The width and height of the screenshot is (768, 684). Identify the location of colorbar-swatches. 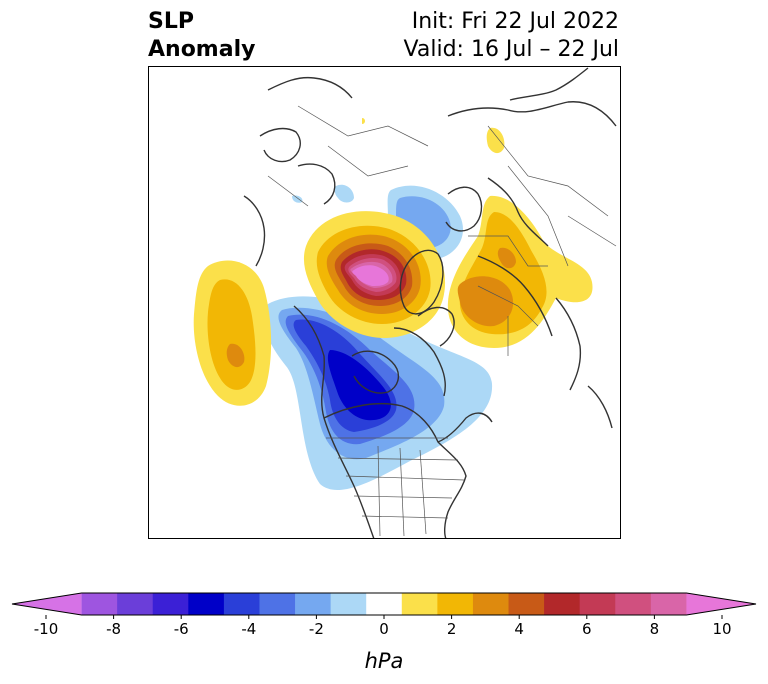
(384, 604).